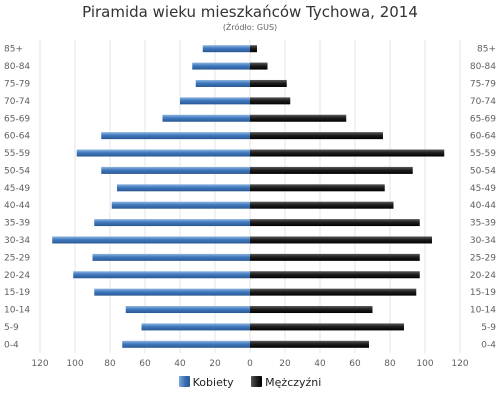 The height and width of the screenshot is (400, 500). Describe the element at coordinates (17, 102) in the screenshot. I see `category-label-left: 70-74` at that location.